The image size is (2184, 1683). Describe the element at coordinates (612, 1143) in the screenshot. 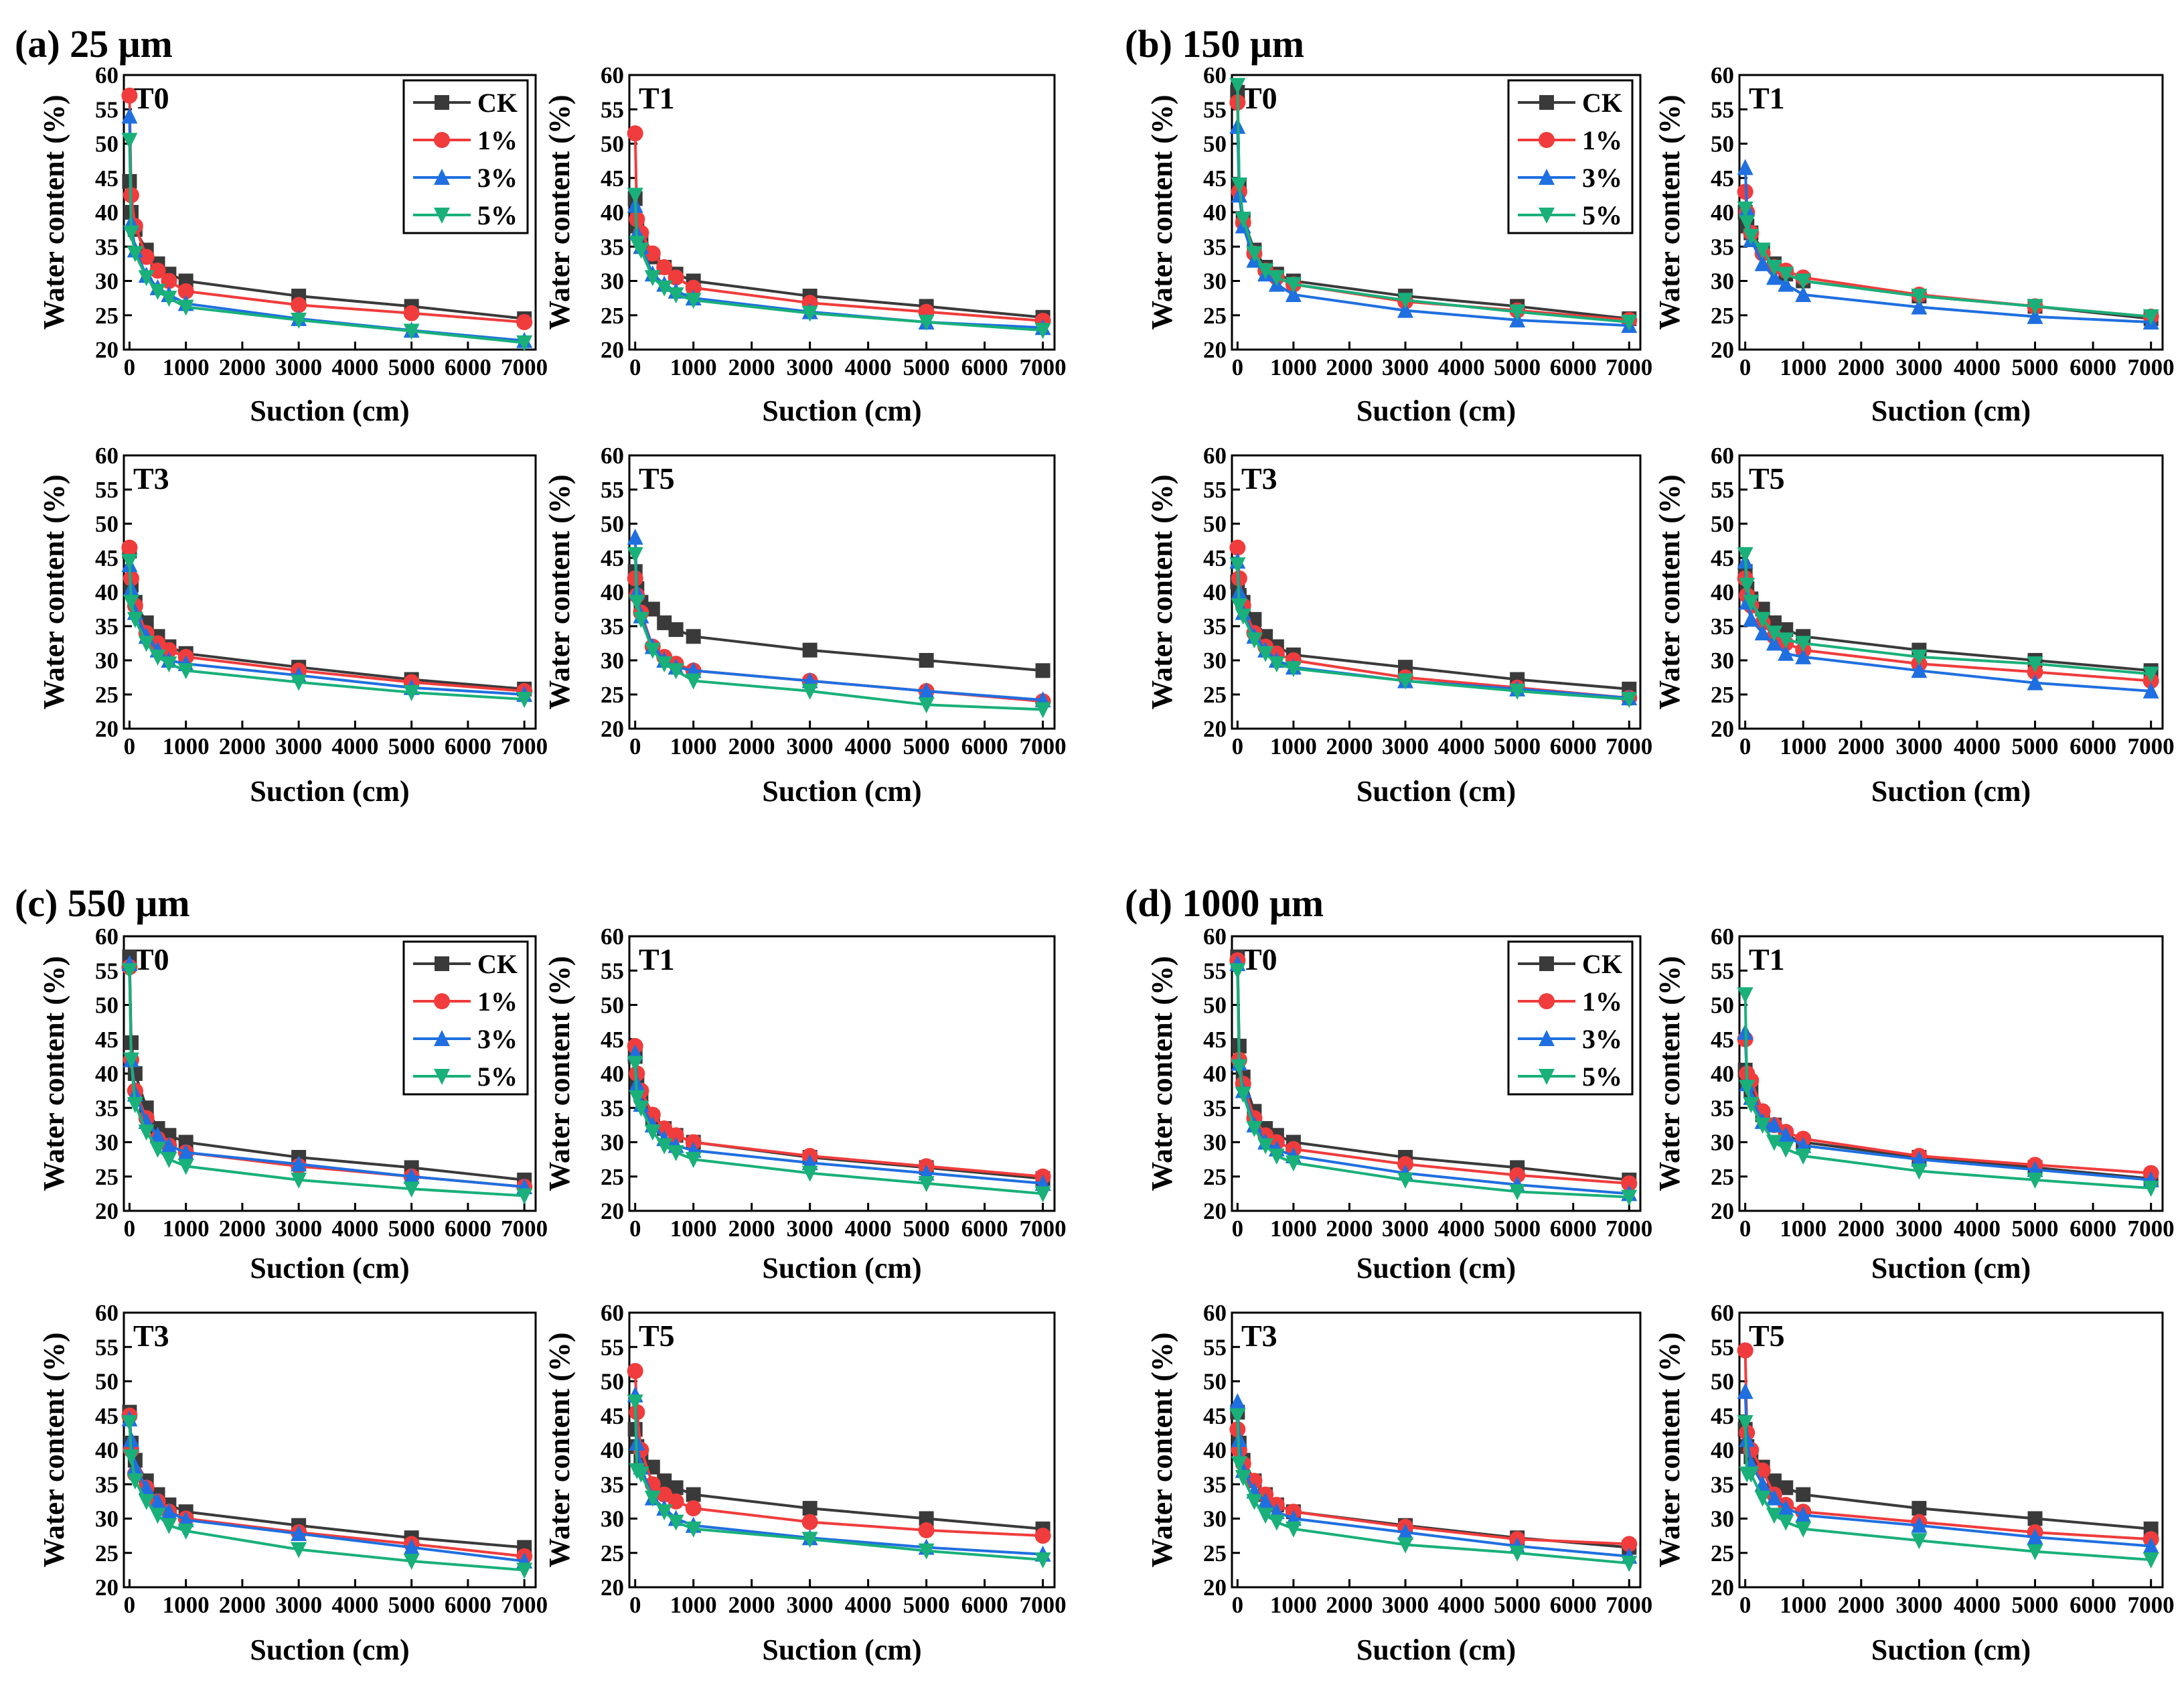

I see `y-tick-label: 30` at that location.